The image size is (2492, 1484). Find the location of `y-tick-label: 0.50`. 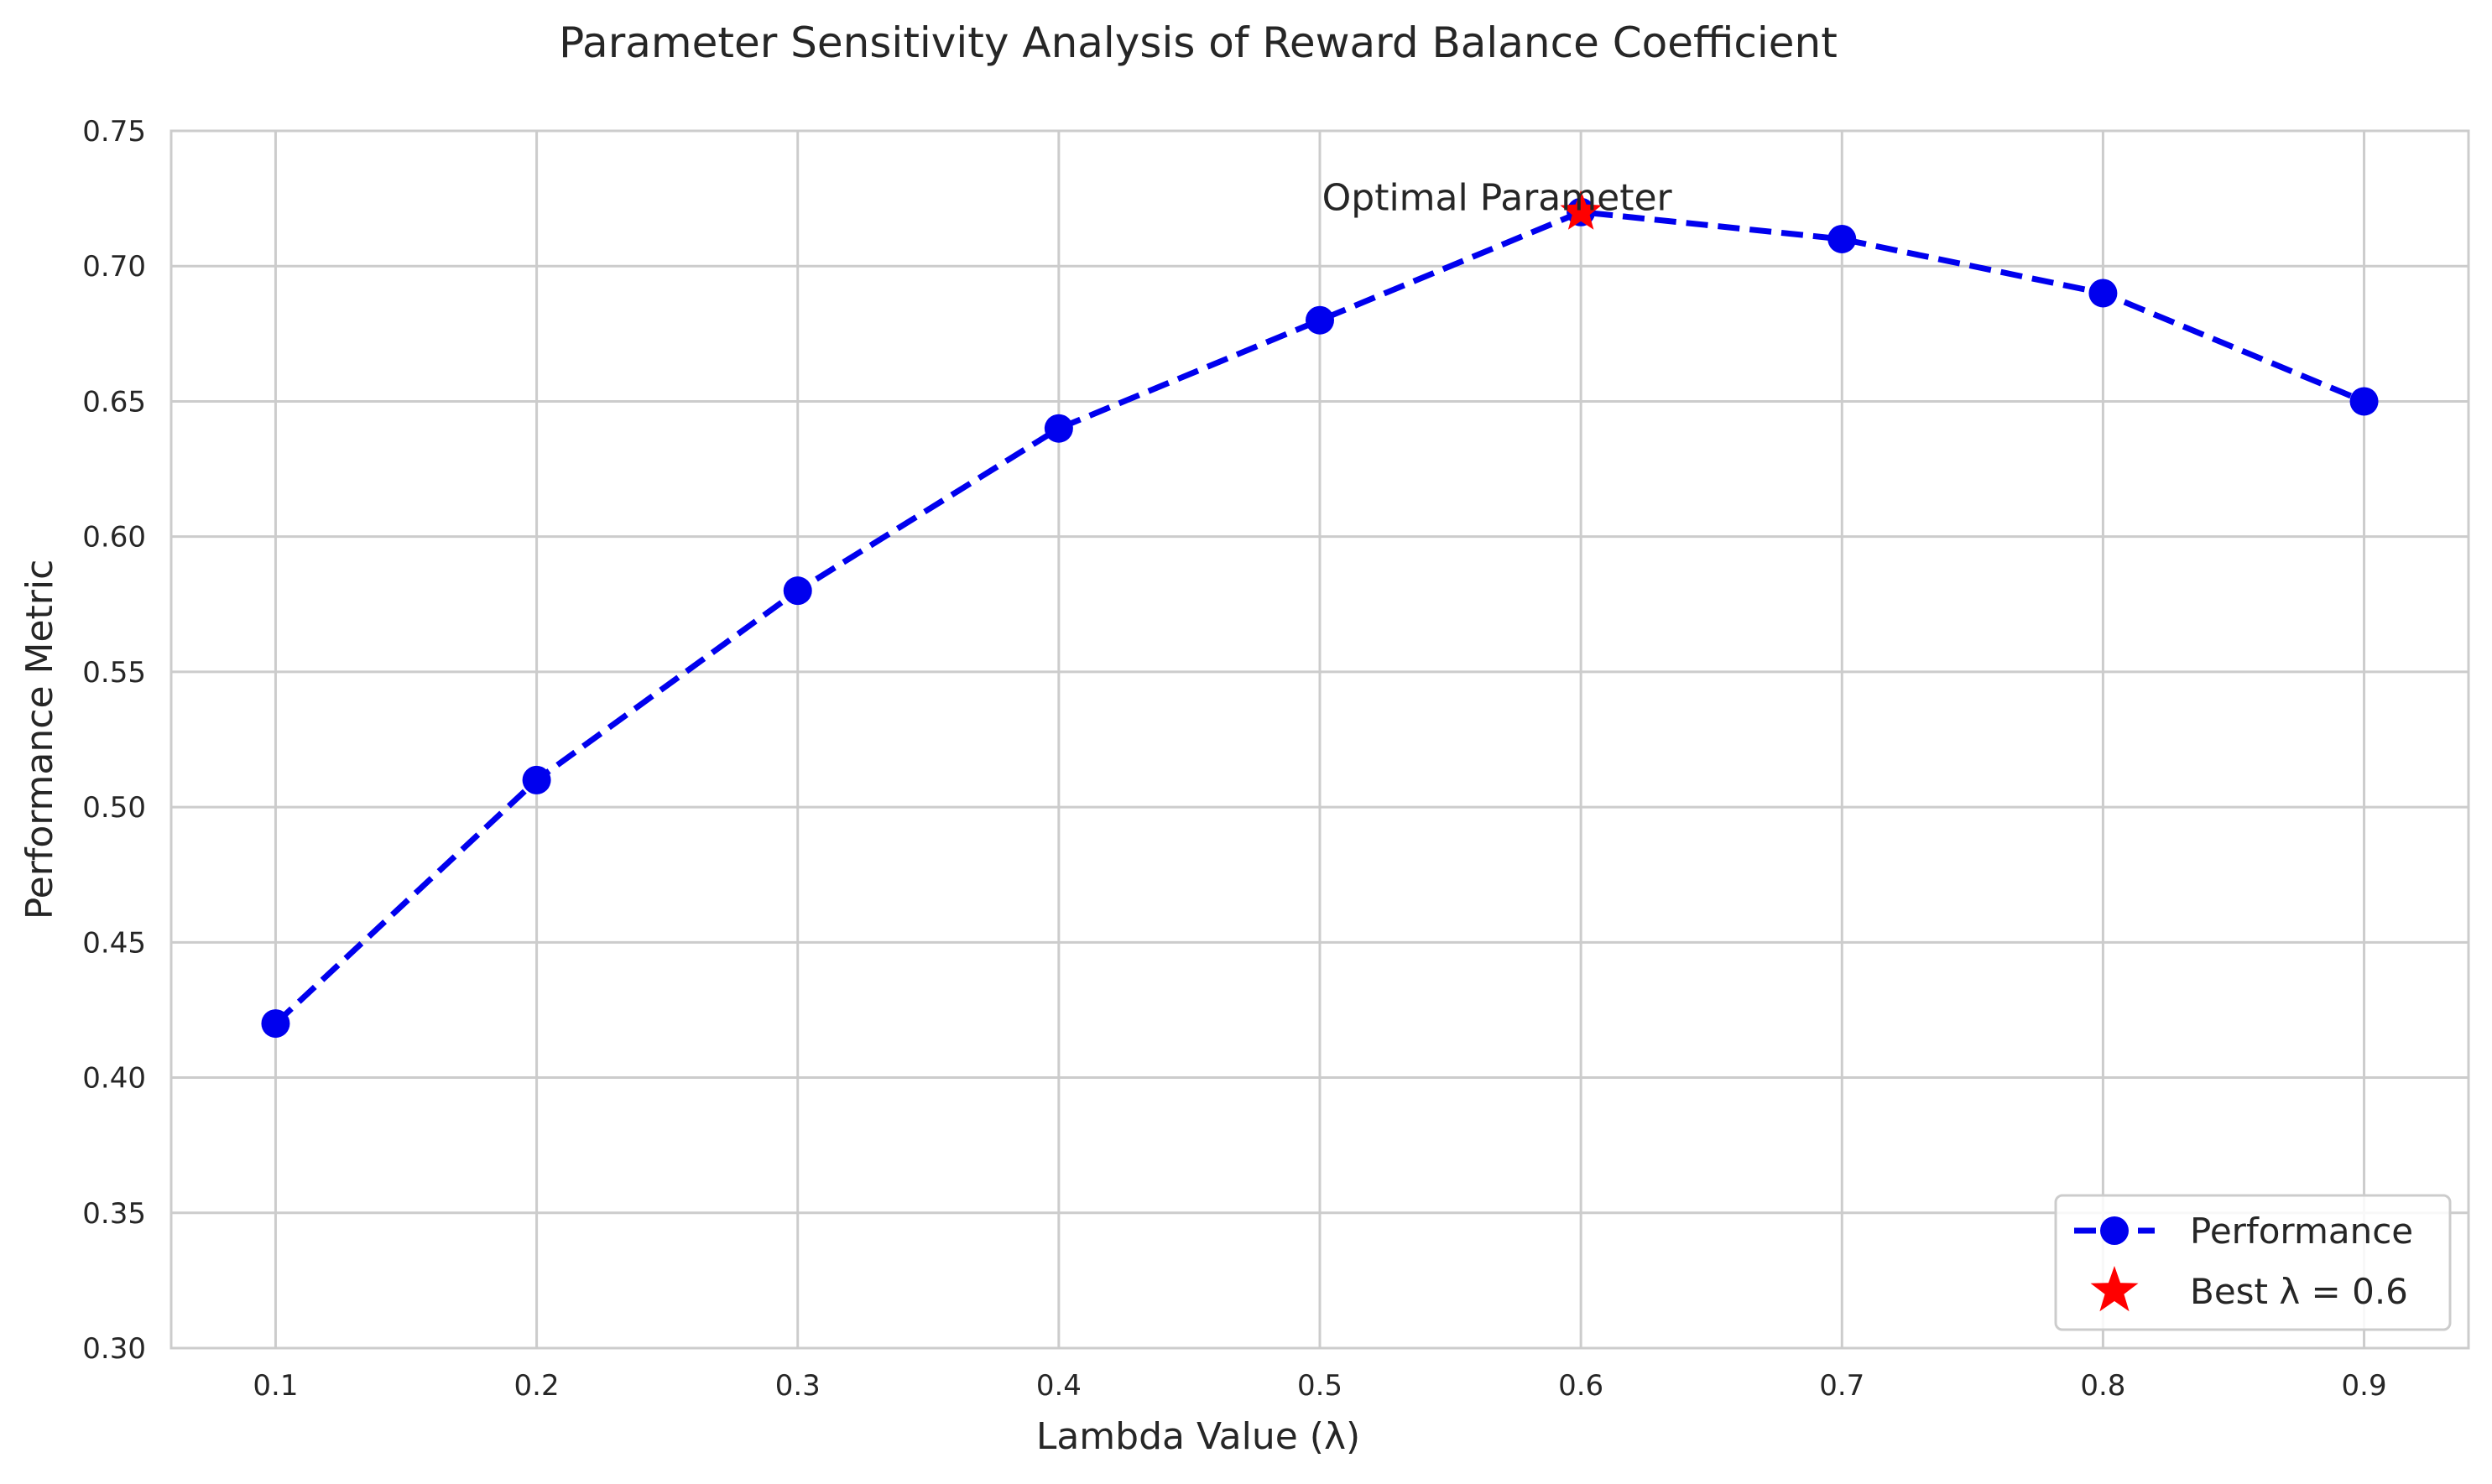

y-tick-label: 0.50 is located at coordinates (114, 808).